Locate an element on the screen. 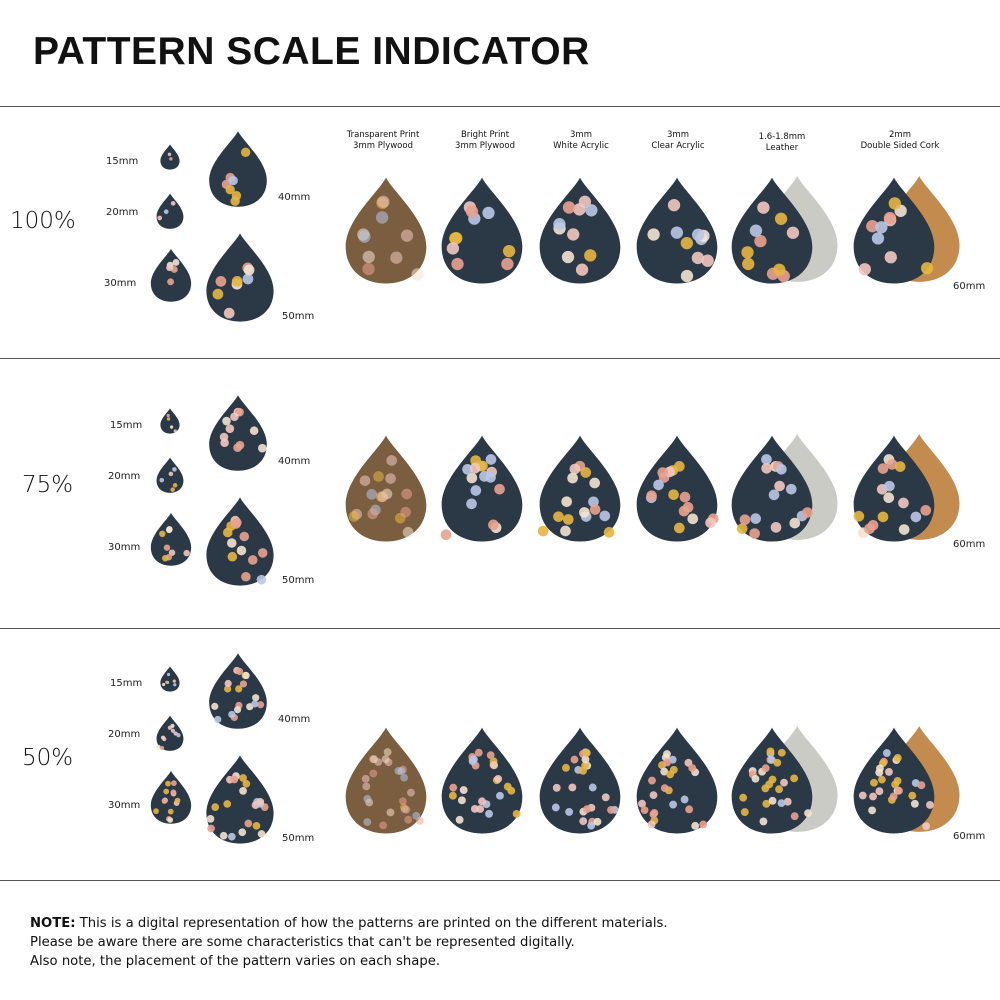 This screenshot has height=1000, width=1000. material-header: Transparent Print 3mm Plywood is located at coordinates (383, 141).